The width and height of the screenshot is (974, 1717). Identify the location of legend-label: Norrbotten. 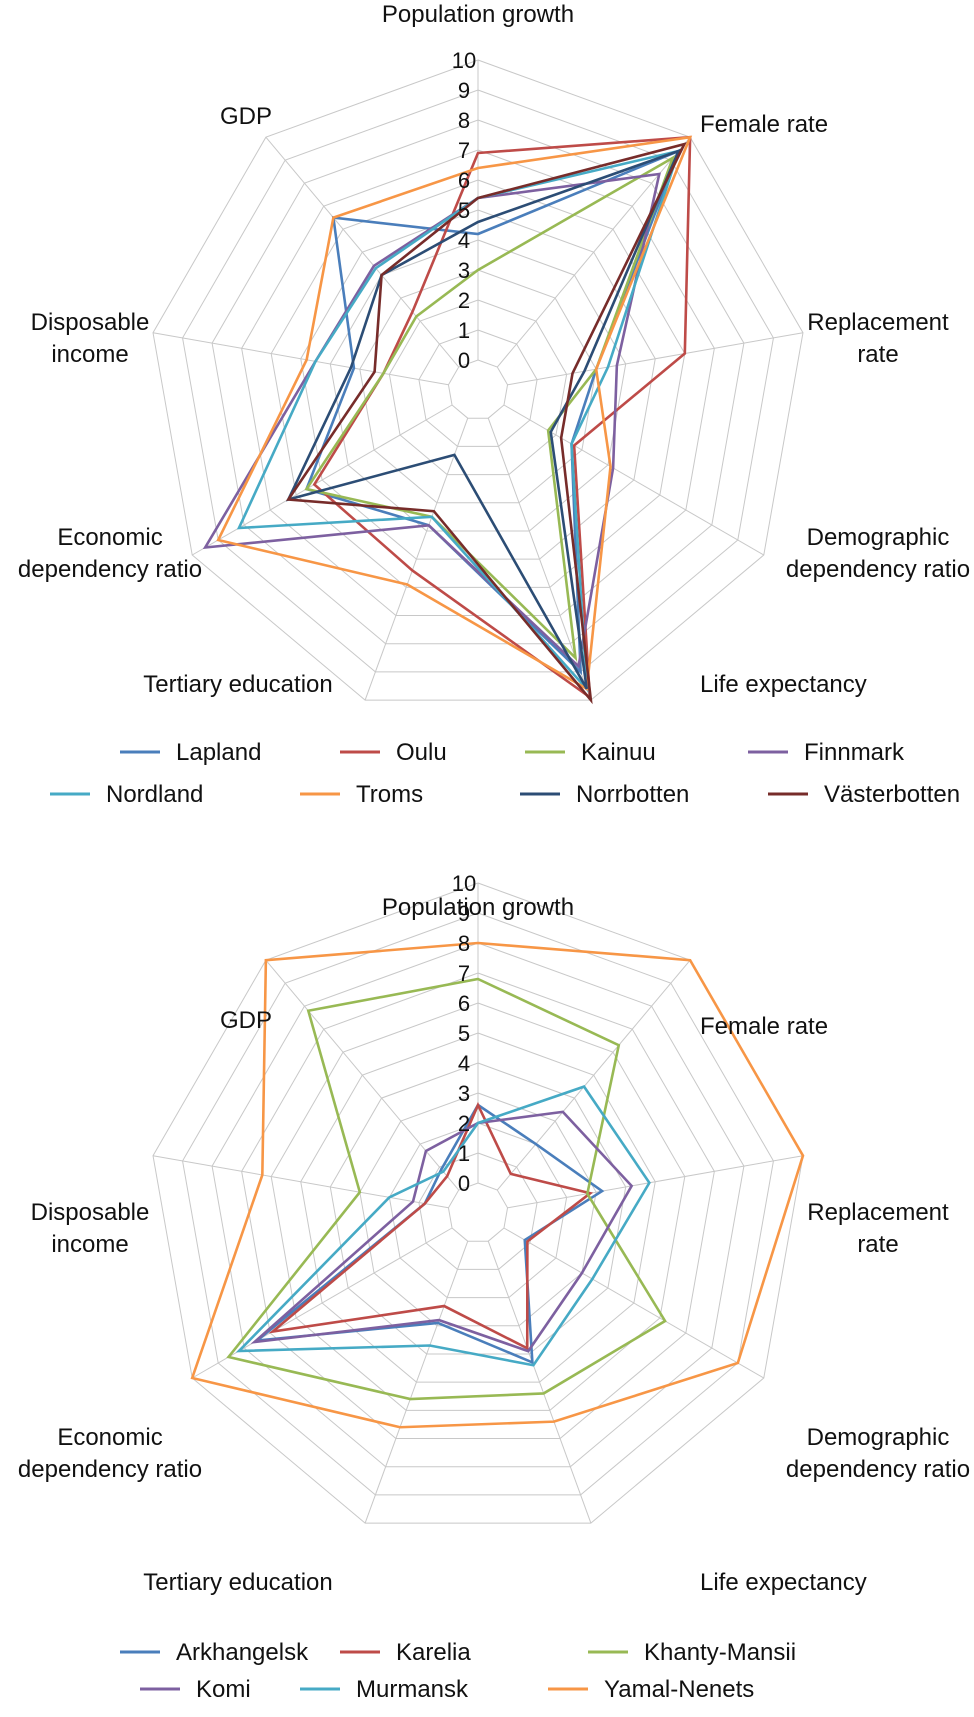
(632, 794).